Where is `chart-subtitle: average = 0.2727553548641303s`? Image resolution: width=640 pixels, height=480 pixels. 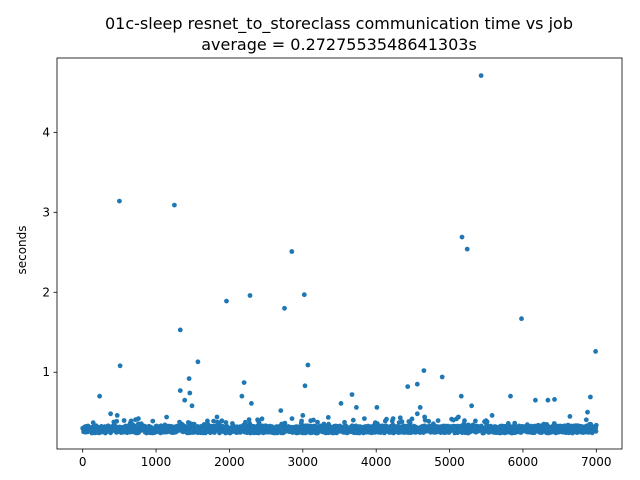 chart-subtitle: average = 0.2727553548641303s is located at coordinates (339, 44).